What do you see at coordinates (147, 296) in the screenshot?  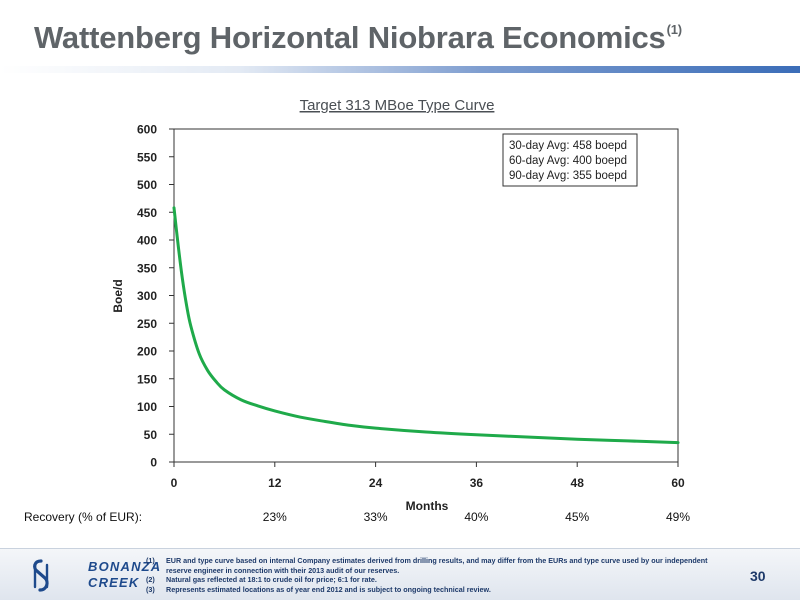 I see `y-tick-label: 300` at bounding box center [147, 296].